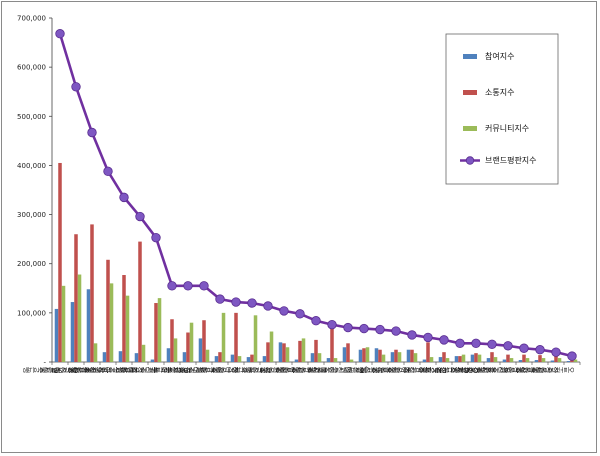  I want to click on x-tick-label: 세람저축은행, so click(281, 370).